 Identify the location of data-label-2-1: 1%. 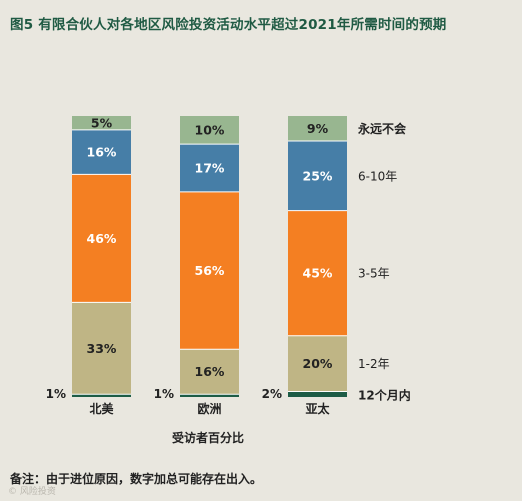
(164, 394).